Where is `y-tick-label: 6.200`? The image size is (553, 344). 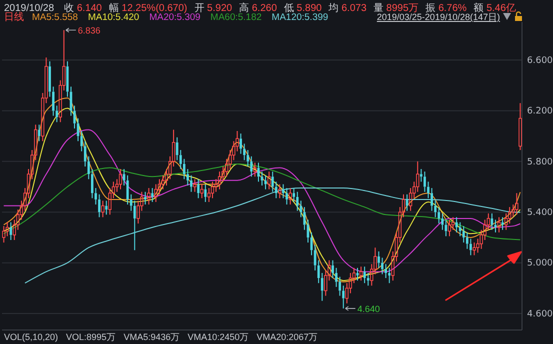 y-tick-label: 6.200 is located at coordinates (540, 111).